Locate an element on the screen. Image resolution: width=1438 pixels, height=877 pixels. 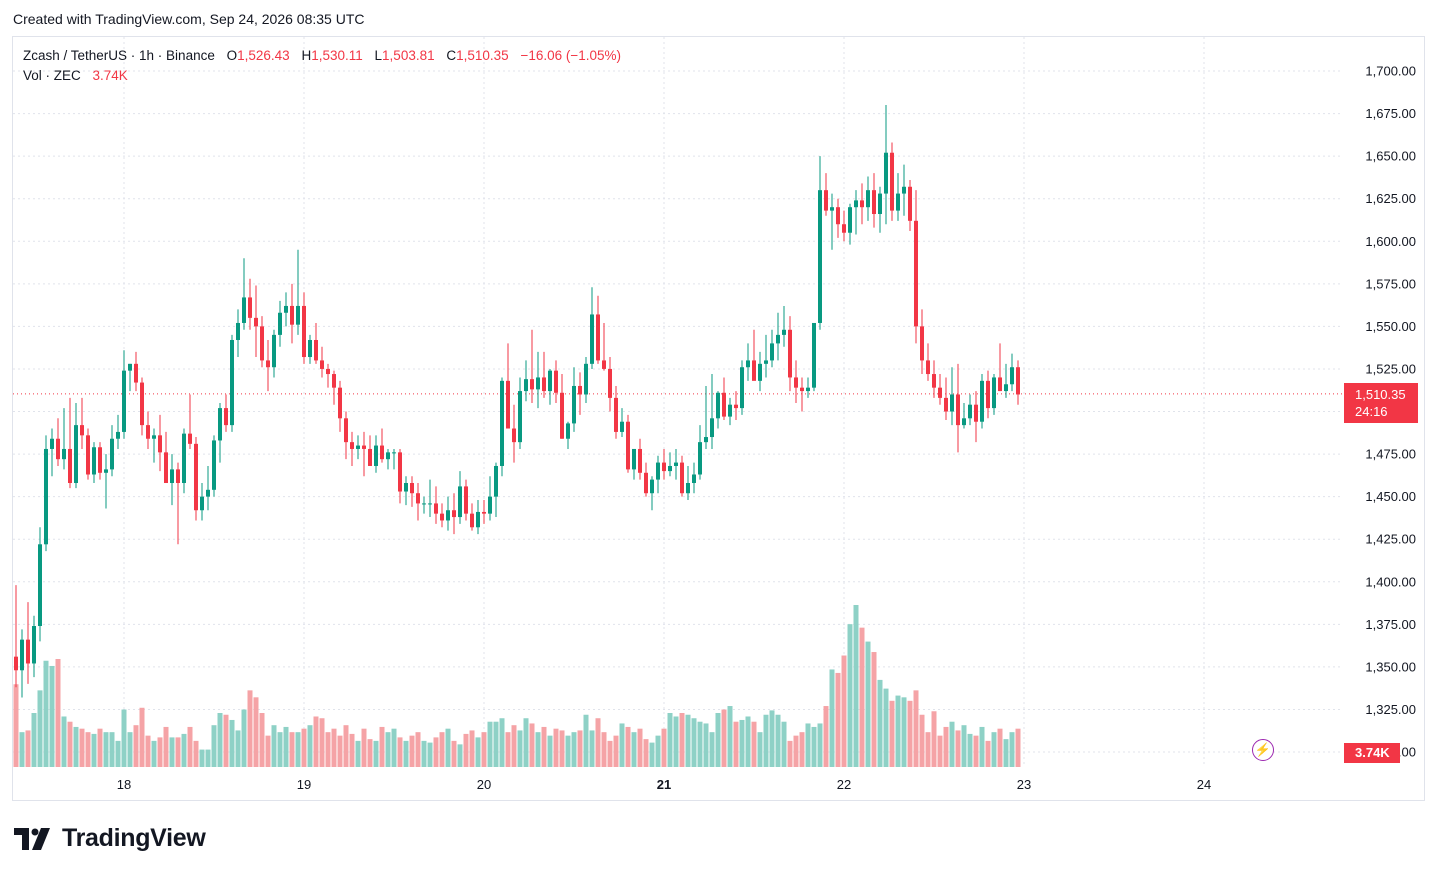
price-tick-label: 1,650.00 is located at coordinates (1390, 156).